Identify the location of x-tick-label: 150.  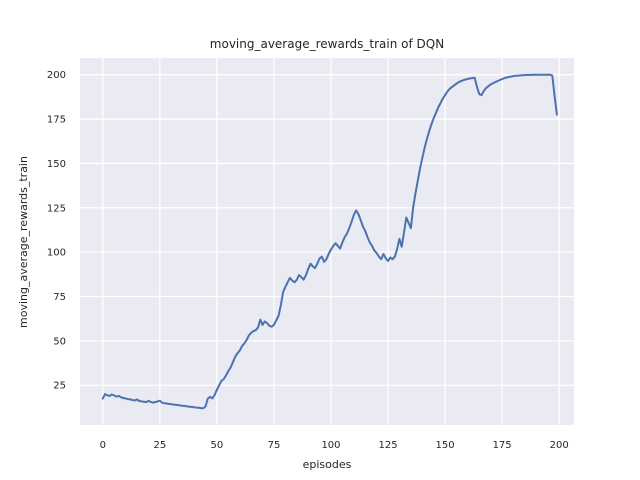
(445, 445).